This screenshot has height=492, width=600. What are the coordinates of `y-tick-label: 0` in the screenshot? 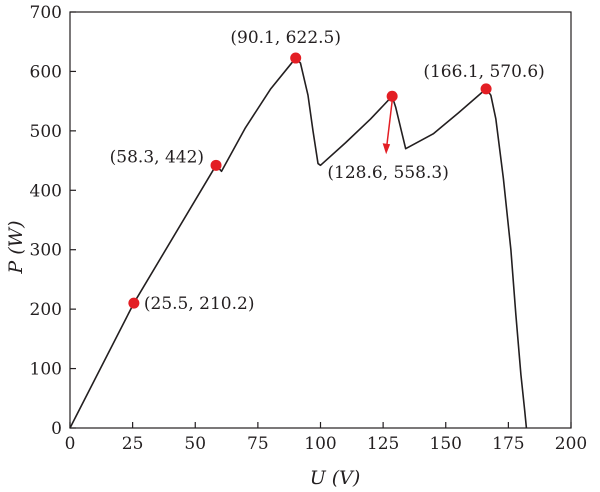 It's located at (56, 429).